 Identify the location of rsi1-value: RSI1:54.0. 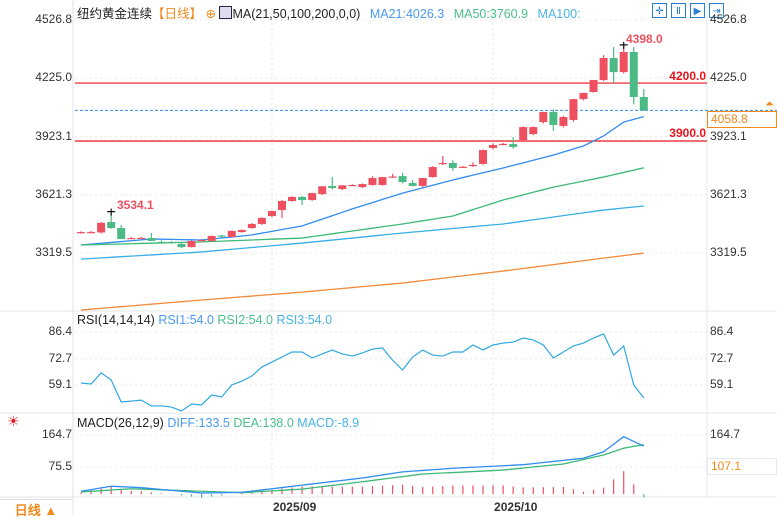
(186, 320).